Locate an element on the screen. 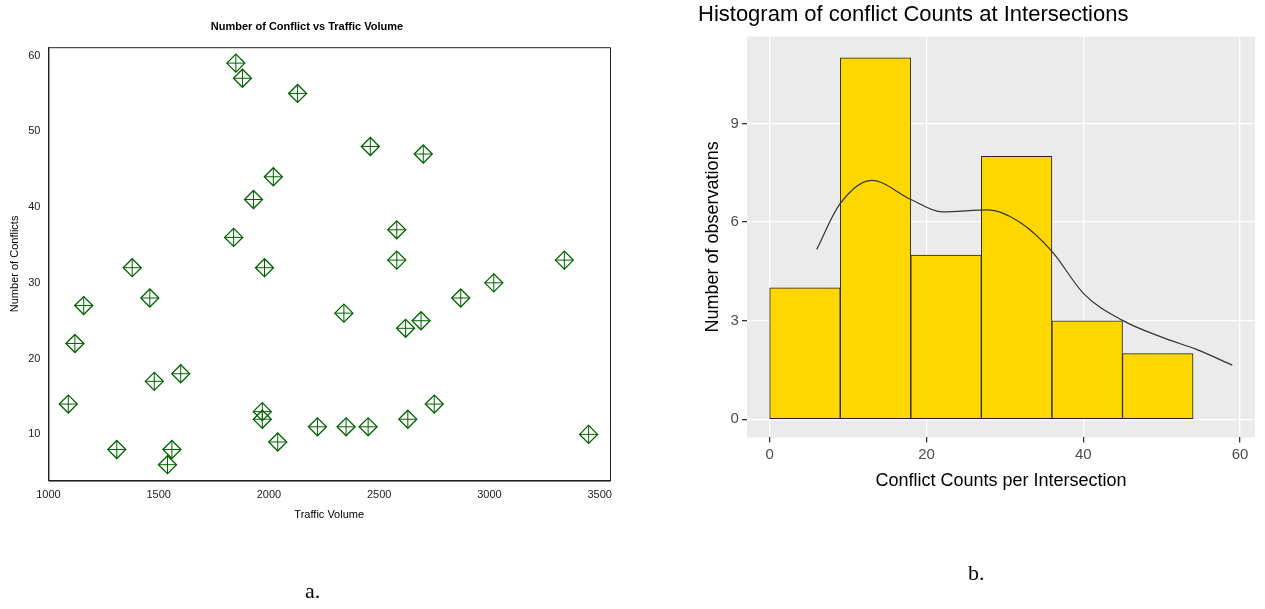  text: b. is located at coordinates (976, 573).